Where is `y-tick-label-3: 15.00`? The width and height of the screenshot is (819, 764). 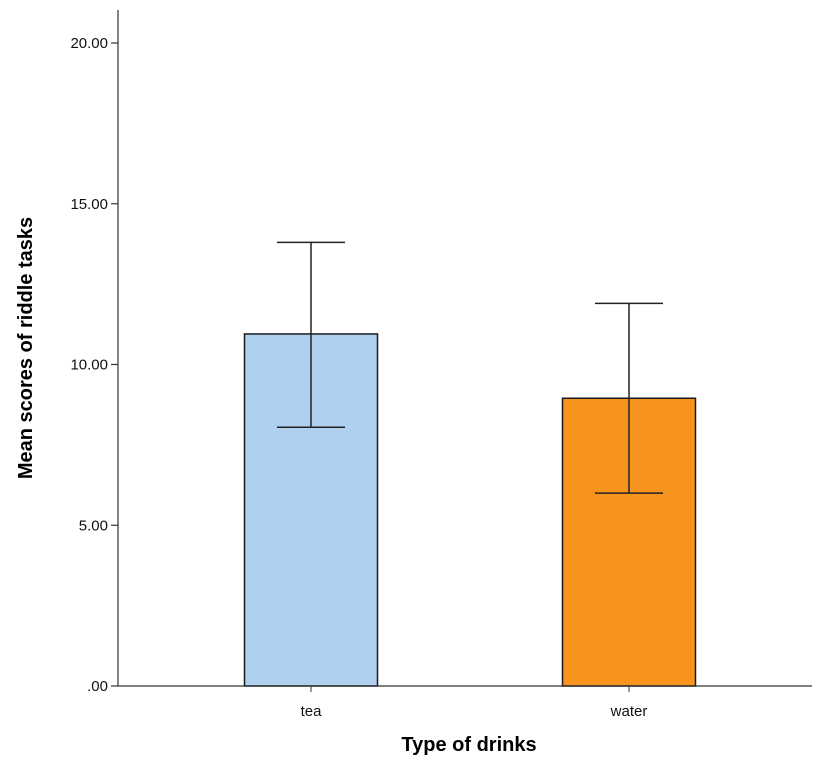 y-tick-label-3: 15.00 is located at coordinates (89, 204).